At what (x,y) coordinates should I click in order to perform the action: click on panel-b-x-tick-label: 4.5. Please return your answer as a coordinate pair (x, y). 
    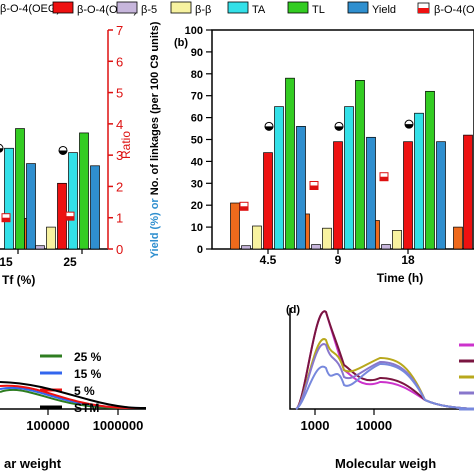
    Looking at the image, I should click on (268, 260).